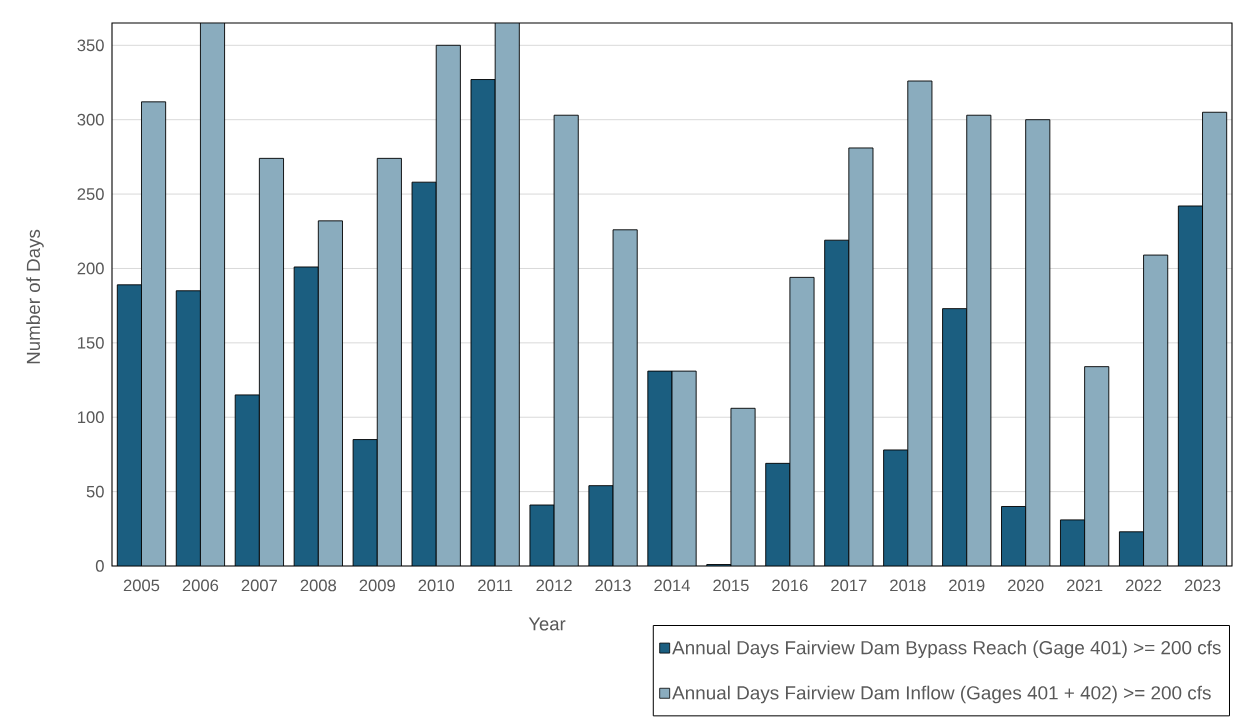 This screenshot has height=719, width=1250. I want to click on y-tick-label: 0, so click(99, 566).